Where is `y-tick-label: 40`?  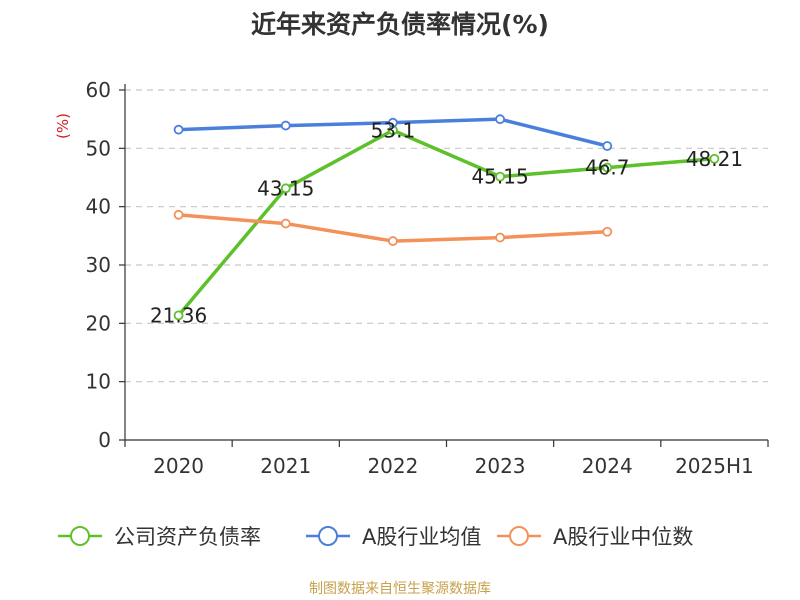
y-tick-label: 40 is located at coordinates (98, 207).